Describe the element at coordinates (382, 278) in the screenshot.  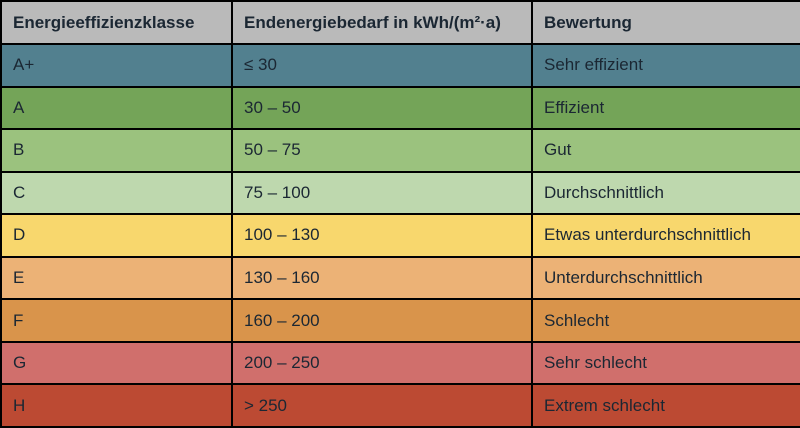
I see `cell-bedarf: 130 – 160` at that location.